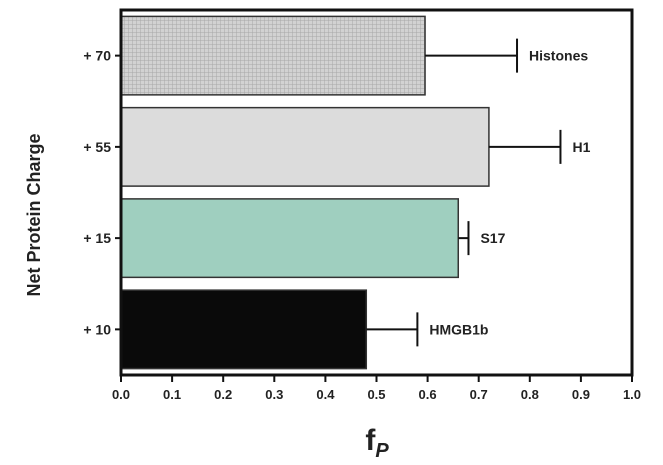 The width and height of the screenshot is (663, 465). I want to click on y-axis-title: Net Protein Charge, so click(34, 214).